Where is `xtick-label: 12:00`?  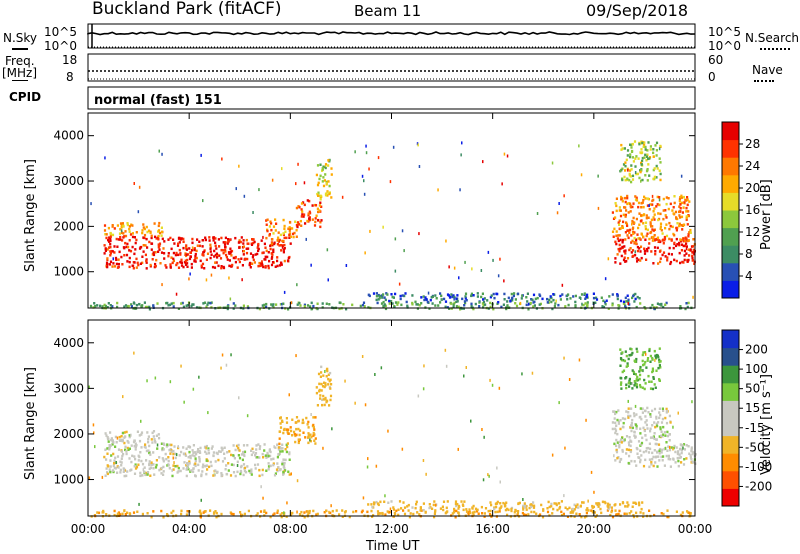
xtick-label: 12:00 is located at coordinates (391, 529).